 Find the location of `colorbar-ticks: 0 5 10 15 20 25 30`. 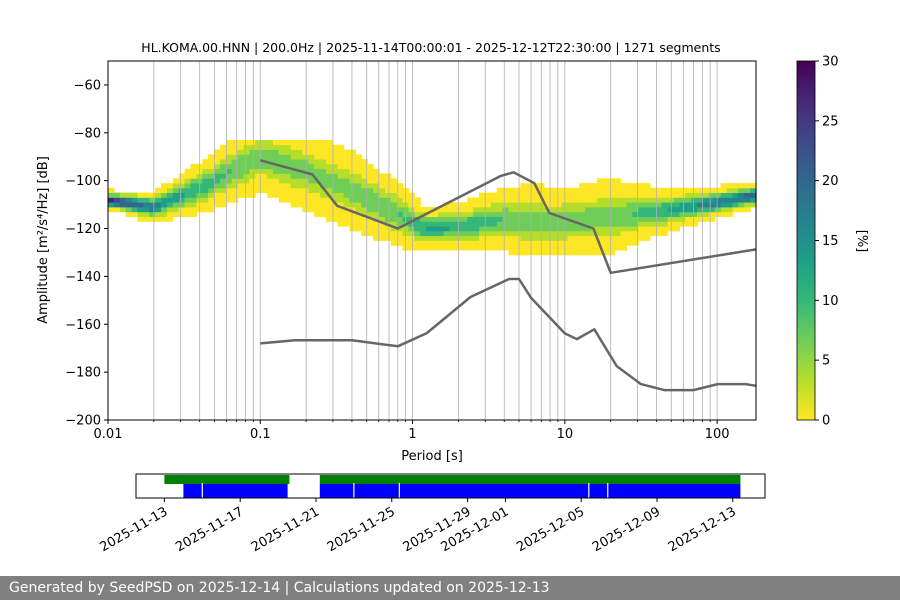

colorbar-ticks: 0 5 10 15 20 25 30 is located at coordinates (827, 242).